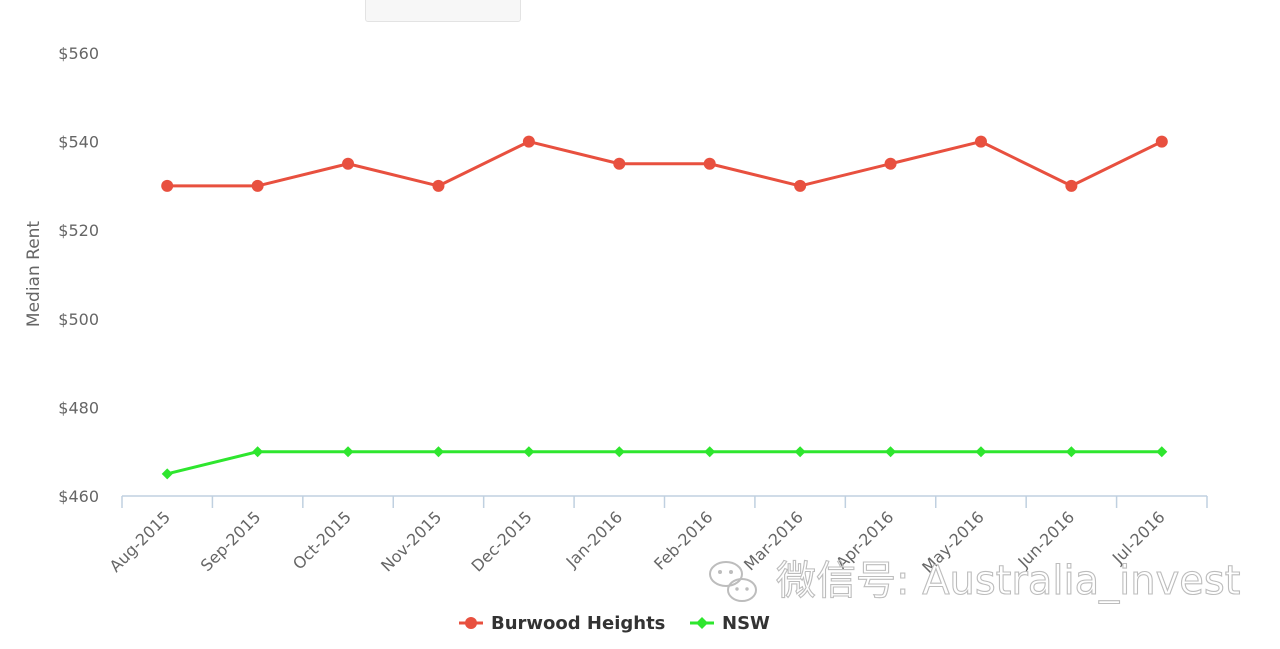 Image resolution: width=1280 pixels, height=649 pixels. I want to click on y-axis-title: Median Rent, so click(34, 274).